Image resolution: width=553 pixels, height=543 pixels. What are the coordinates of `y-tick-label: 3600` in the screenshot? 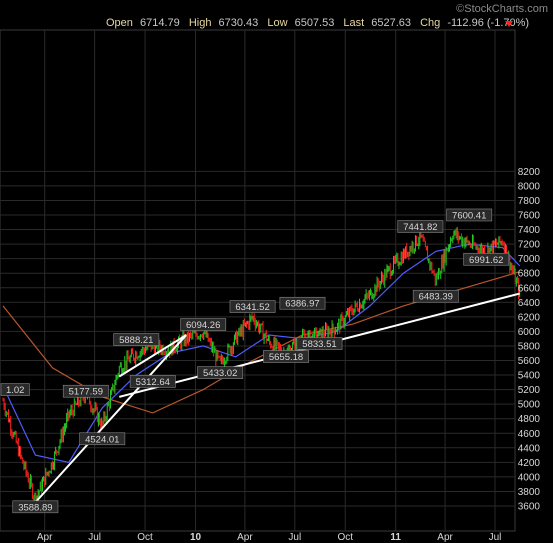 It's located at (529, 507).